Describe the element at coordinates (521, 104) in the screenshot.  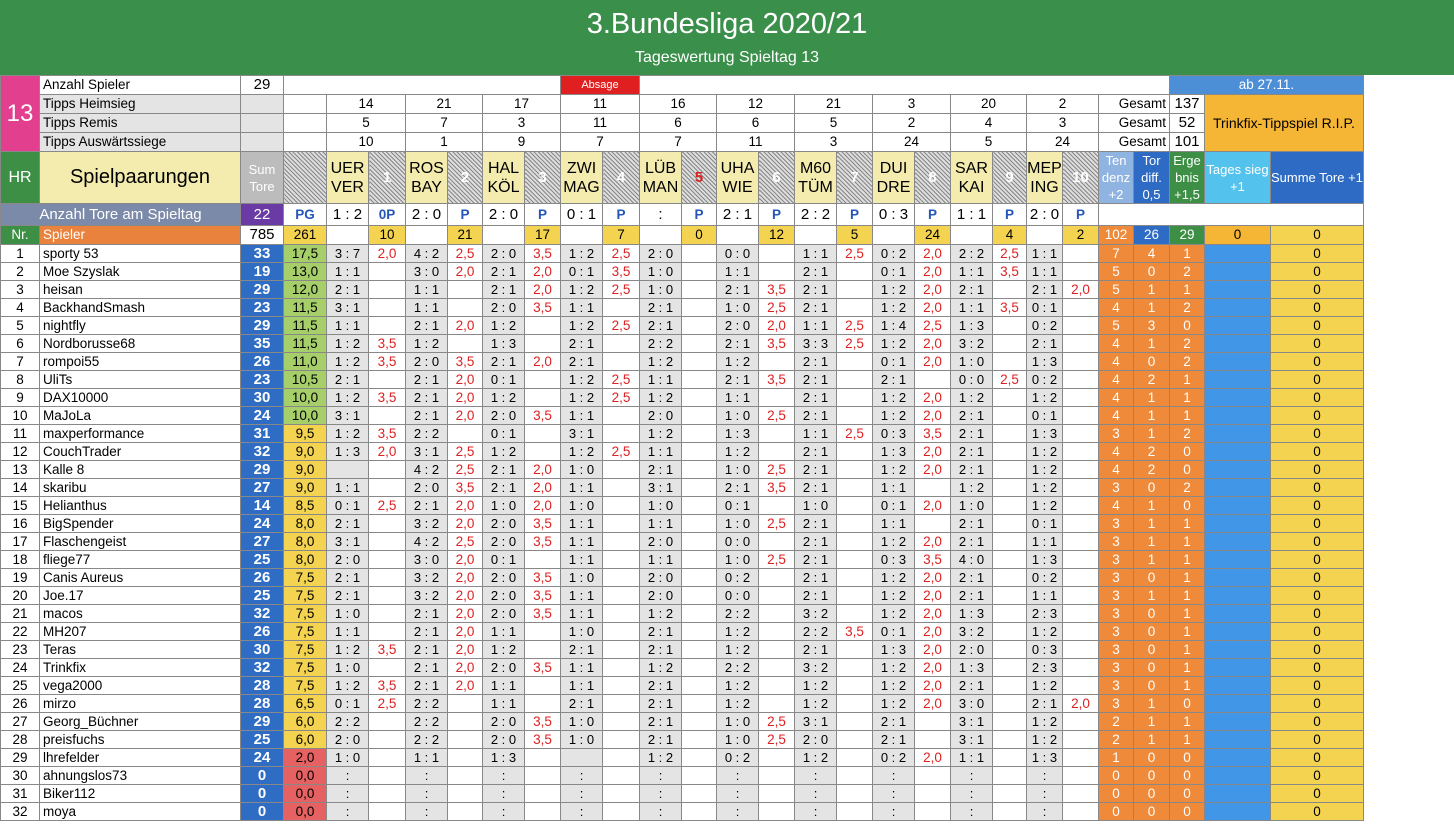
I see `tipps-heimsieg-count: 17` at that location.